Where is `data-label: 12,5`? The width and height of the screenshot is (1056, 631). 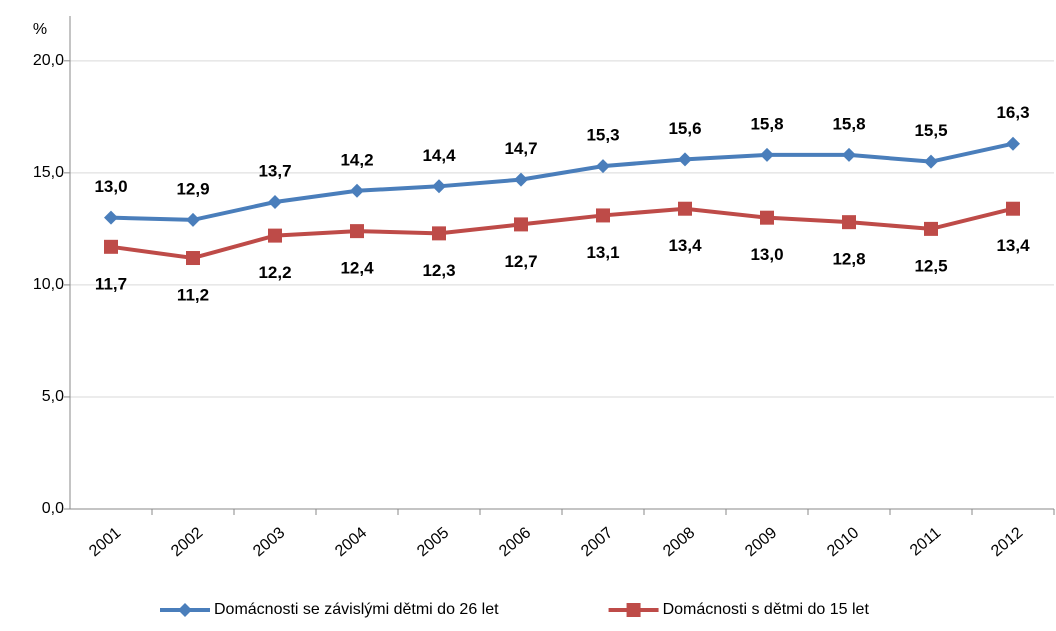
data-label: 12,5 is located at coordinates (930, 265).